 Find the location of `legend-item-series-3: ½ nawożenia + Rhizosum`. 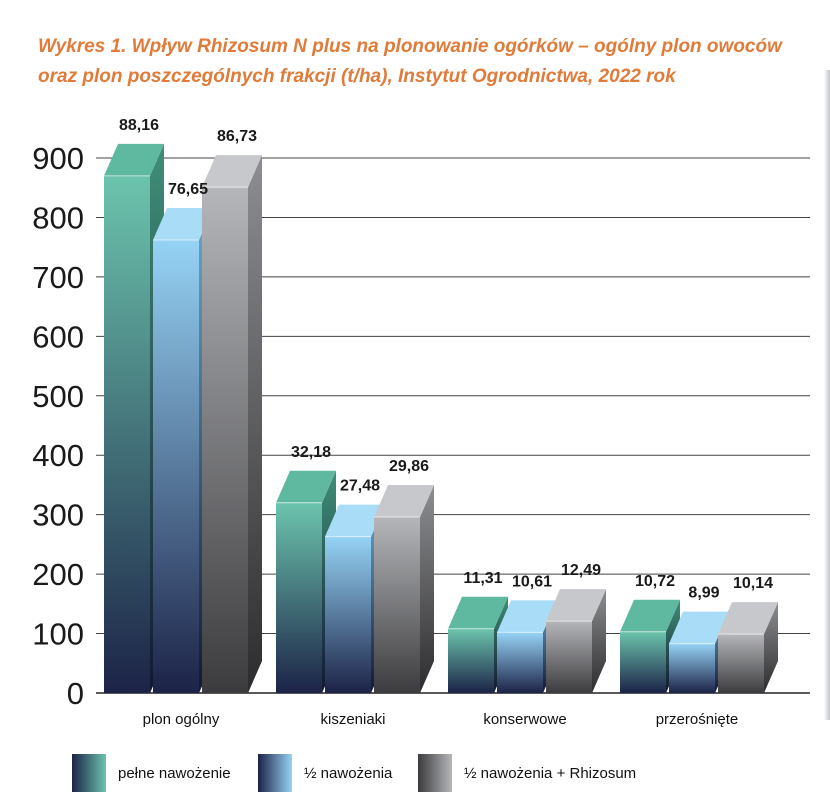

legend-item-series-3: ½ nawożenia + Rhizosum is located at coordinates (527, 773).